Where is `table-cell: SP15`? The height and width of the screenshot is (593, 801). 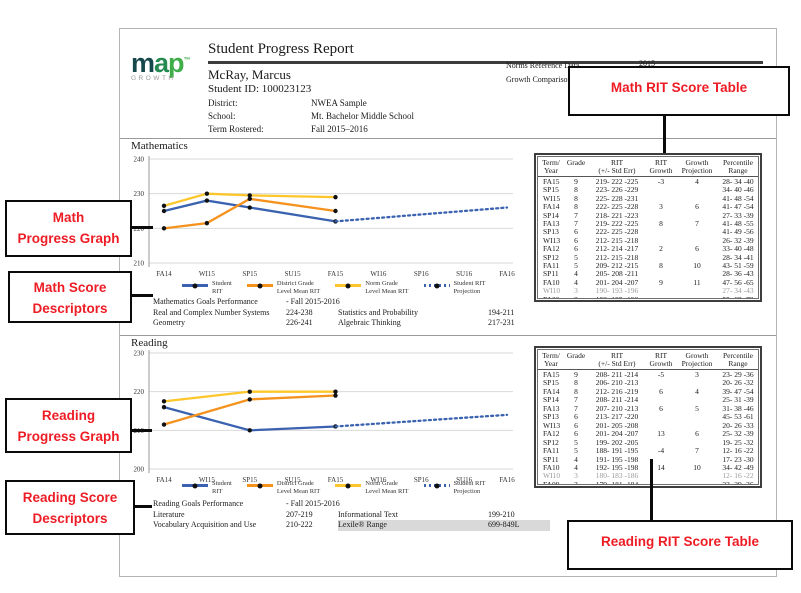
table-cell: SP15 is located at coordinates (551, 383).